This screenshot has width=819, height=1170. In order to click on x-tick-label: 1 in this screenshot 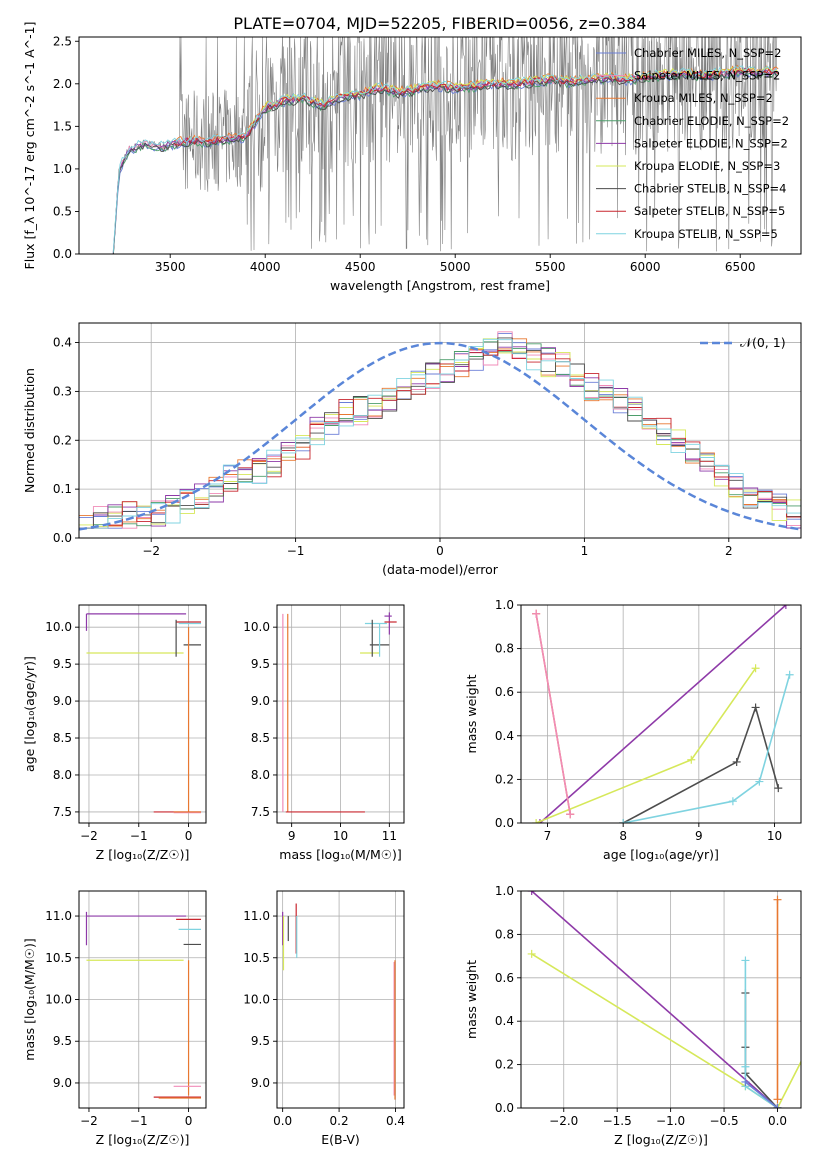, I will do `click(585, 551)`.